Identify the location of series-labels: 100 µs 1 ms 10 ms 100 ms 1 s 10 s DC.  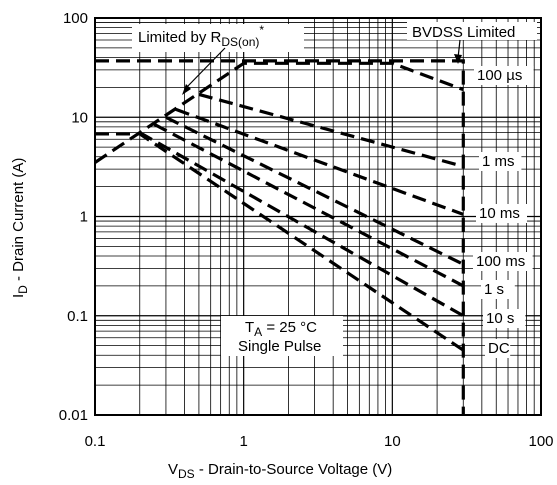
(503, 212).